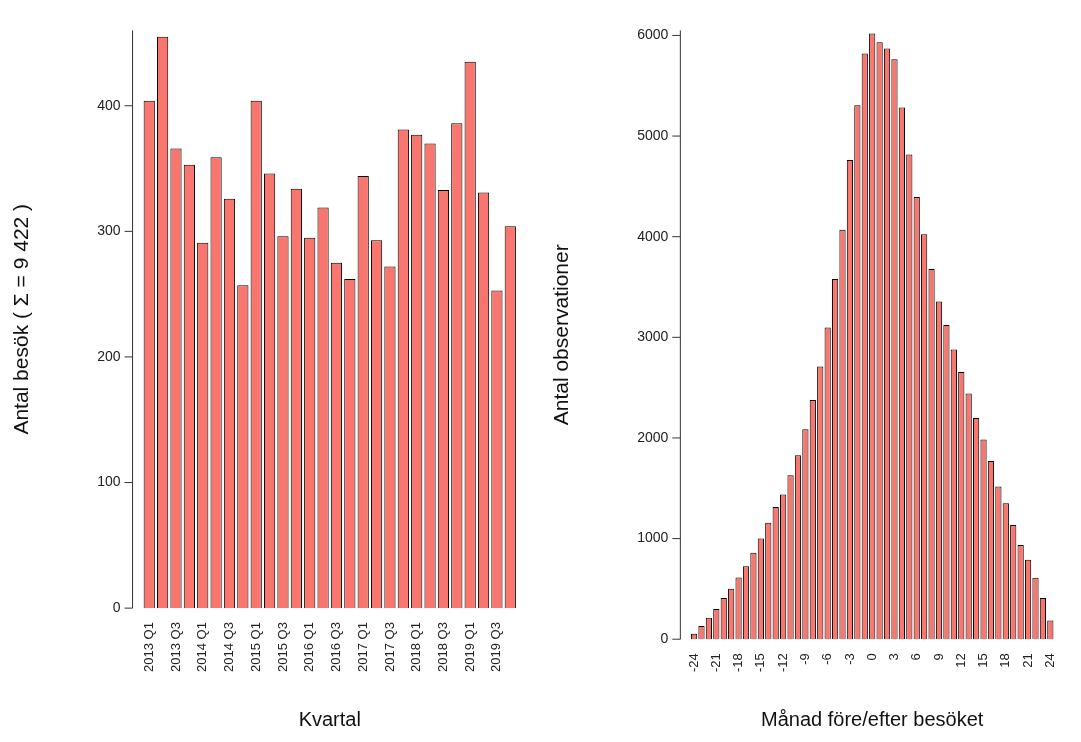 This screenshot has width=1081, height=742. I want to click on x-tick-label: 0, so click(871, 657).